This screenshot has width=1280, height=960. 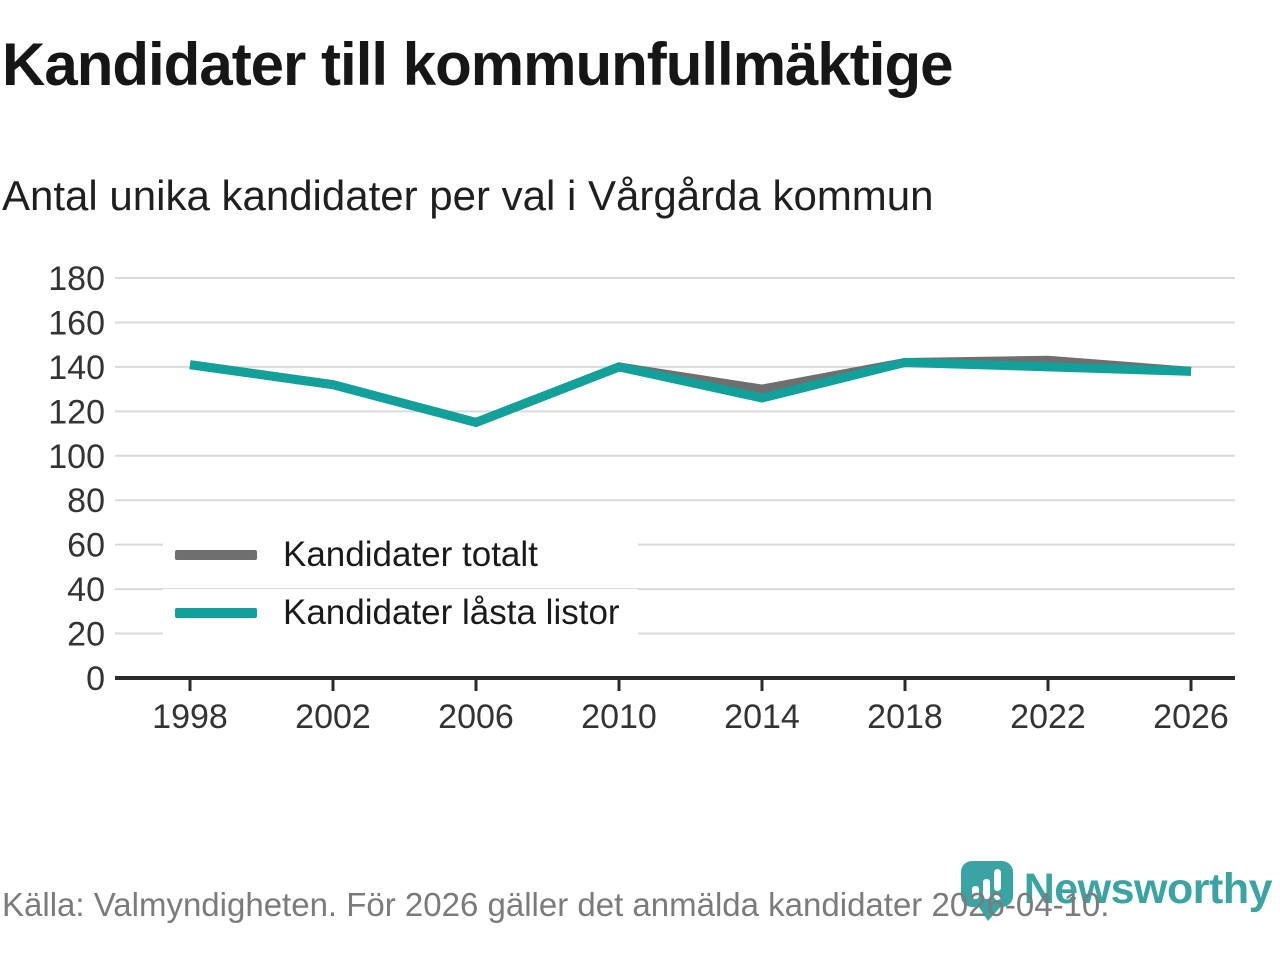 What do you see at coordinates (190, 717) in the screenshot?
I see `x-tick-label: 1998` at bounding box center [190, 717].